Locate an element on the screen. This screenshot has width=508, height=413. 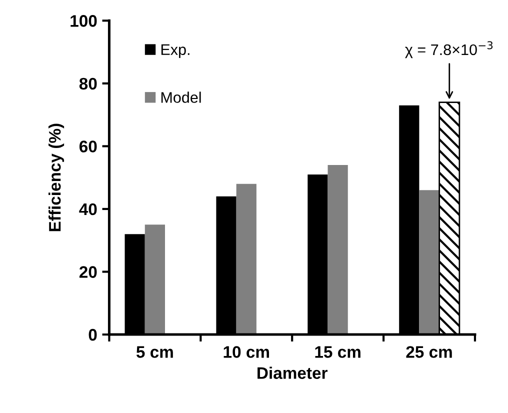
y-tick-label: 80 is located at coordinates (88, 84).